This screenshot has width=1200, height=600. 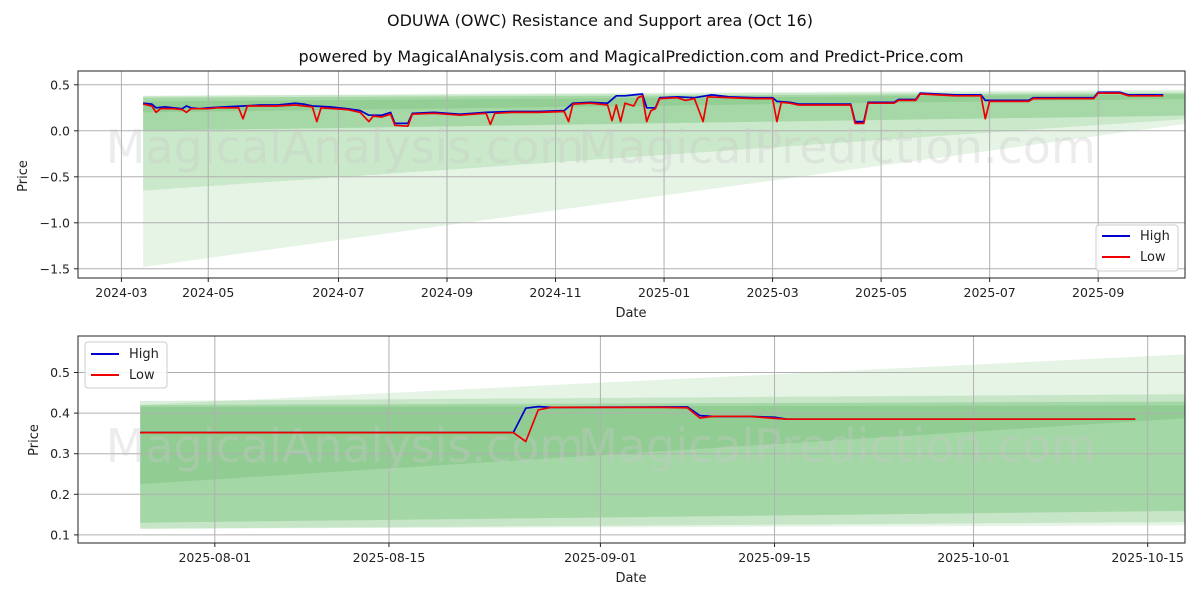 What do you see at coordinates (338, 292) in the screenshot?
I see `x-tick-label: 2024-07` at bounding box center [338, 292].